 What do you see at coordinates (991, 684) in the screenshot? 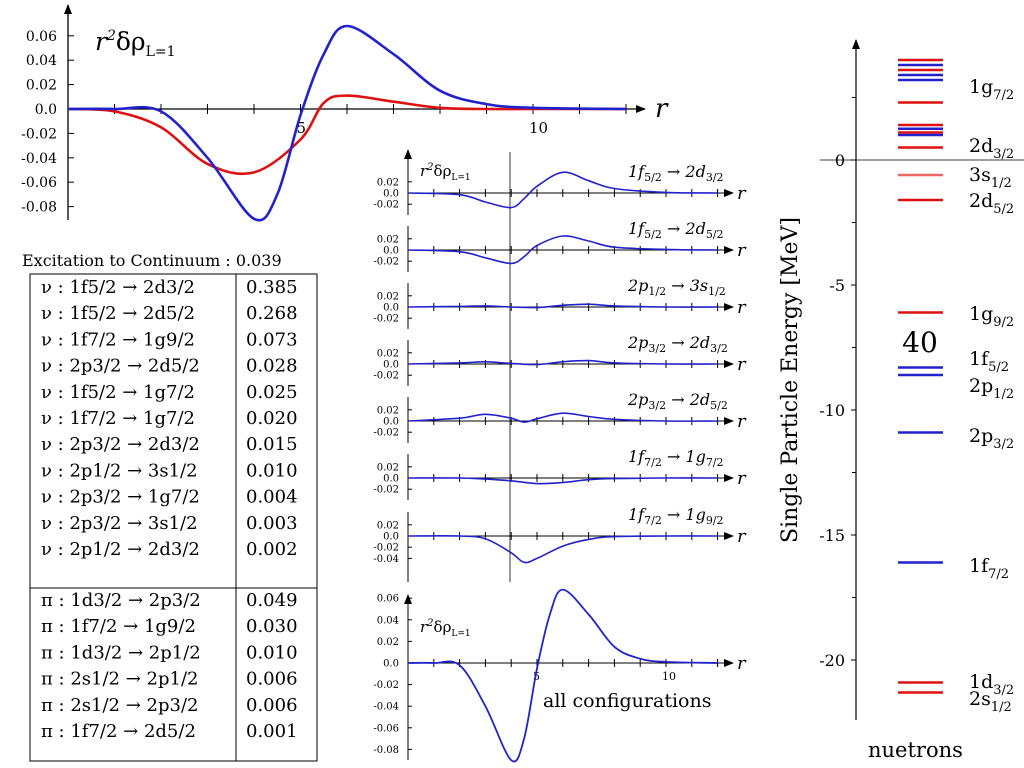
I see `level-label: 1d3/2` at bounding box center [991, 684].